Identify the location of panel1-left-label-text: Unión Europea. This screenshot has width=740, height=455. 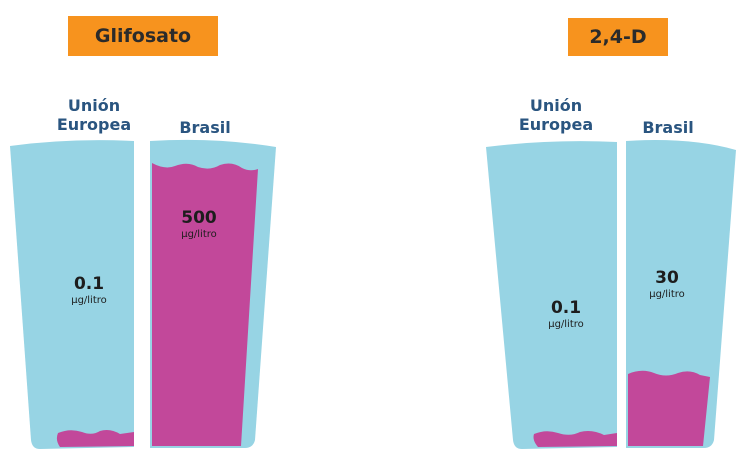
(94, 115).